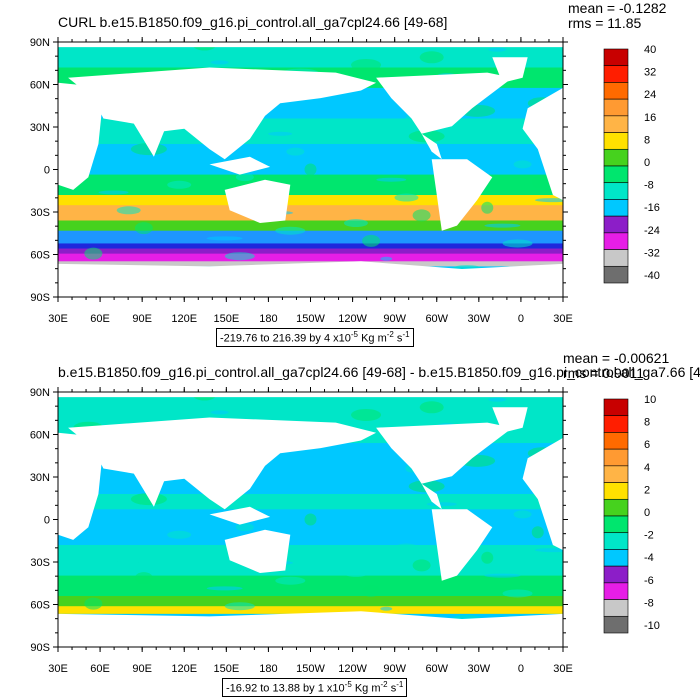 The image size is (700, 700). Describe the element at coordinates (479, 669) in the screenshot. I see `bottom-lon-label: 30W` at that location.